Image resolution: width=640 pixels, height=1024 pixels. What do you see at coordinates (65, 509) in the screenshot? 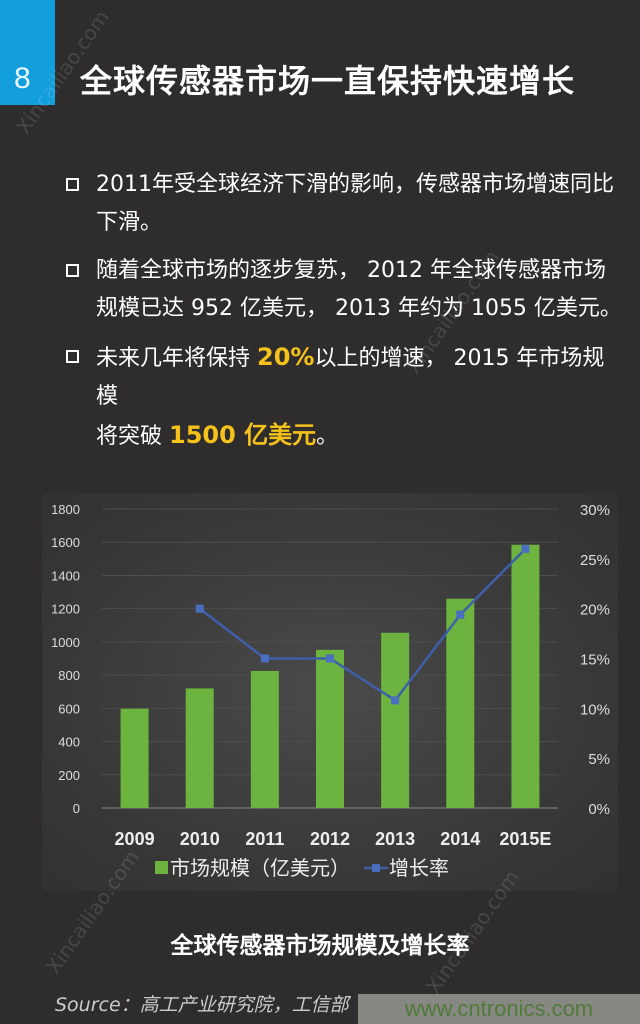
I see `y-left-tick-label: 1800` at bounding box center [65, 509].